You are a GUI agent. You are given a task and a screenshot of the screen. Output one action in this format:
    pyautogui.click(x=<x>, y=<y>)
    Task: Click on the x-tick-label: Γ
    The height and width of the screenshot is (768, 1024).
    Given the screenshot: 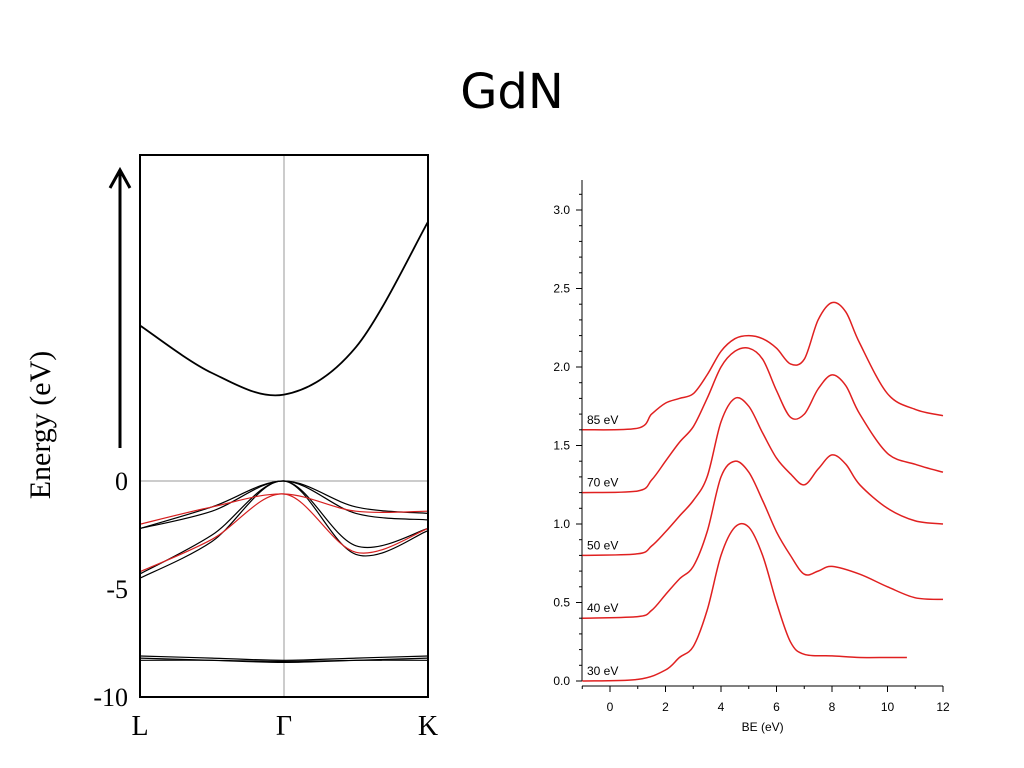 What is the action you would take?
    pyautogui.click(x=284, y=726)
    